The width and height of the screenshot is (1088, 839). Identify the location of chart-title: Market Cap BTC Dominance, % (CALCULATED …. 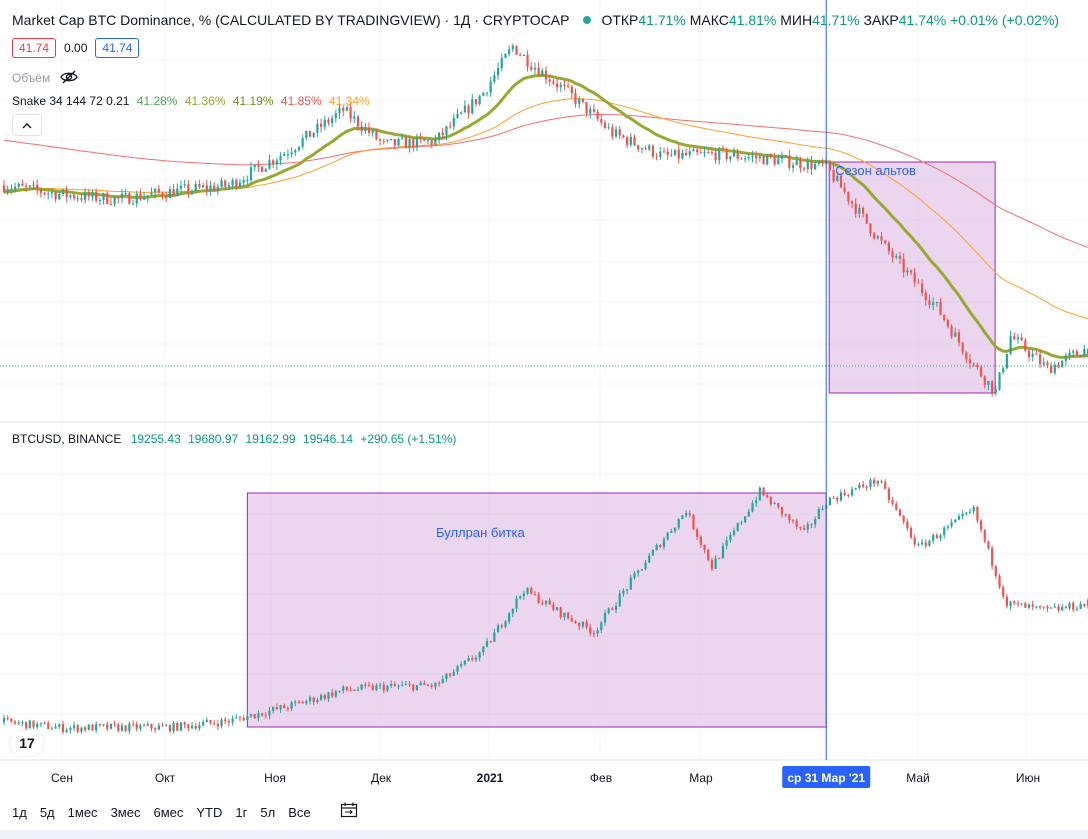
(291, 20).